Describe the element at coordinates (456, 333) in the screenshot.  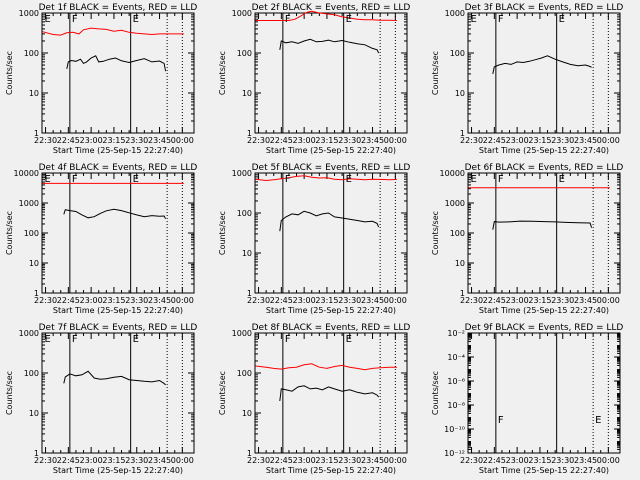
I see `y-tick-label: 10⁻²` at that location.